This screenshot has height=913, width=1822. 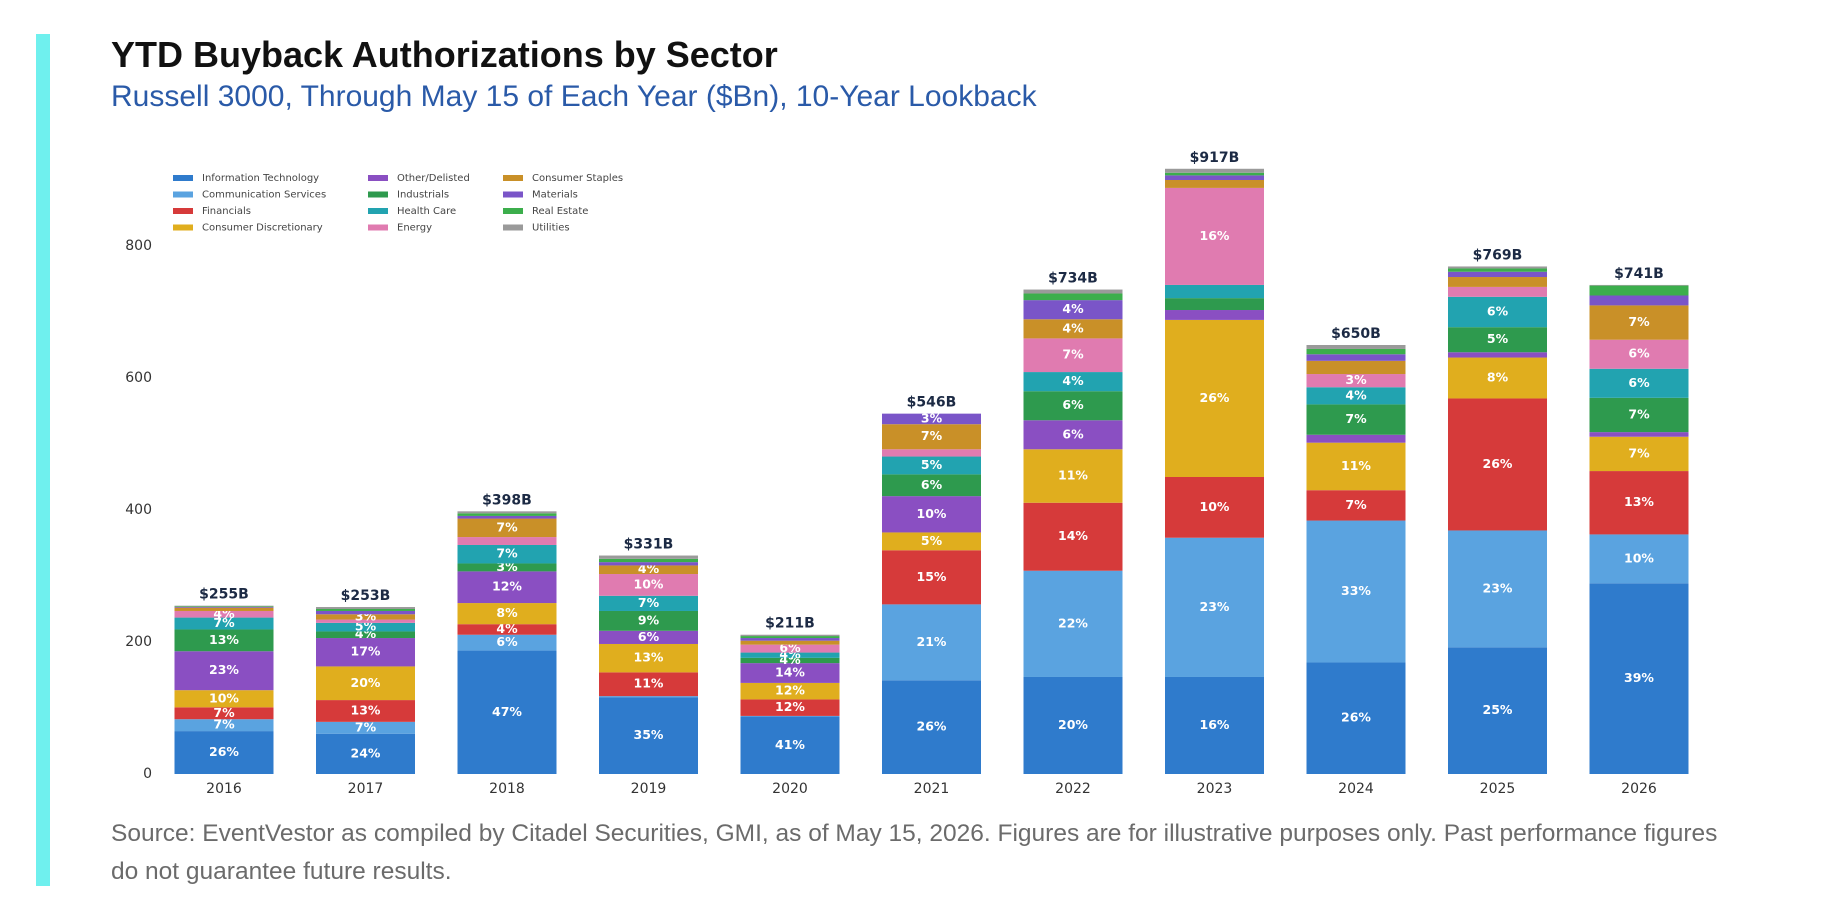 I want to click on segment-label: 5%, so click(x=932, y=540).